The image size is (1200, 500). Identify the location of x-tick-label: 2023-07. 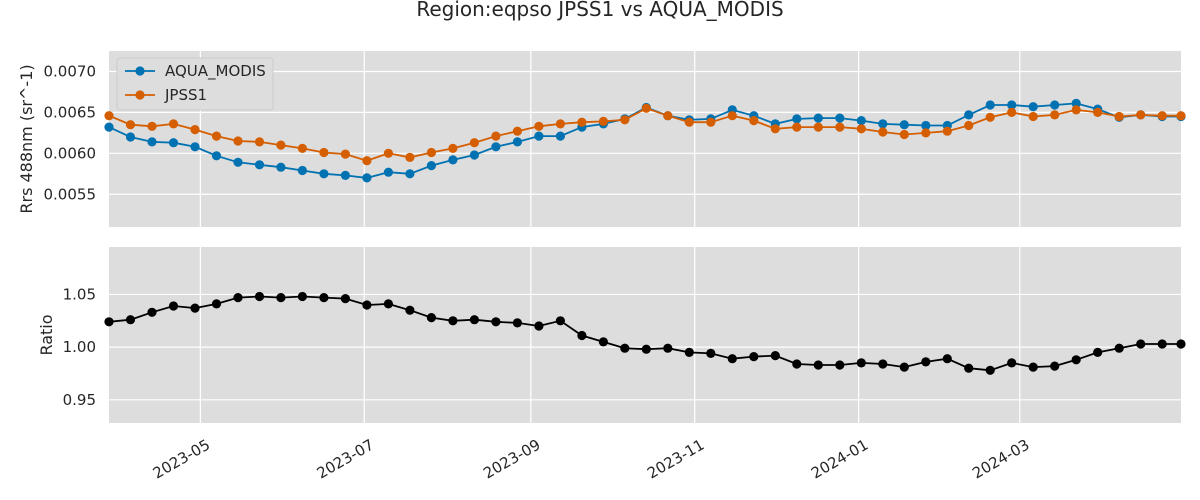
(345, 459).